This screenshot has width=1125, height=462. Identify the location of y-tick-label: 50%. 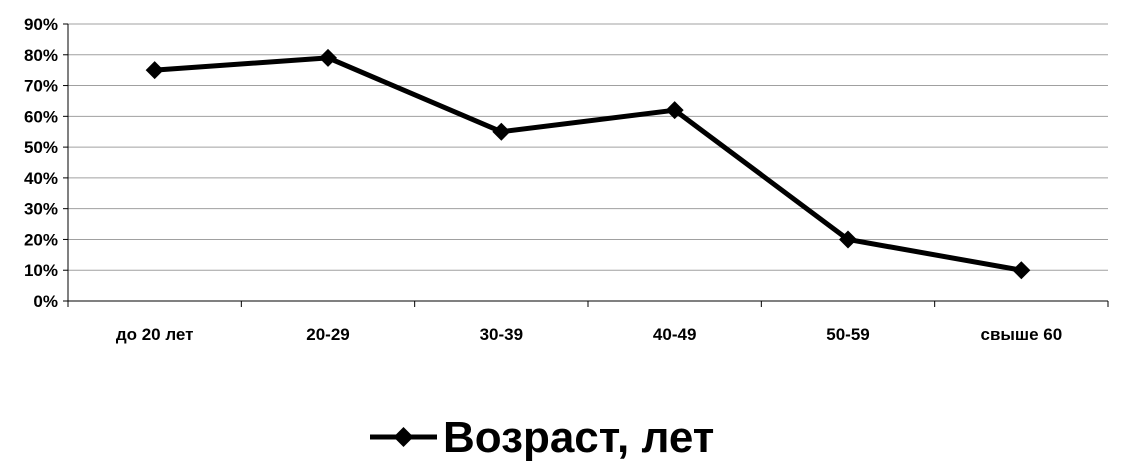
(41, 147).